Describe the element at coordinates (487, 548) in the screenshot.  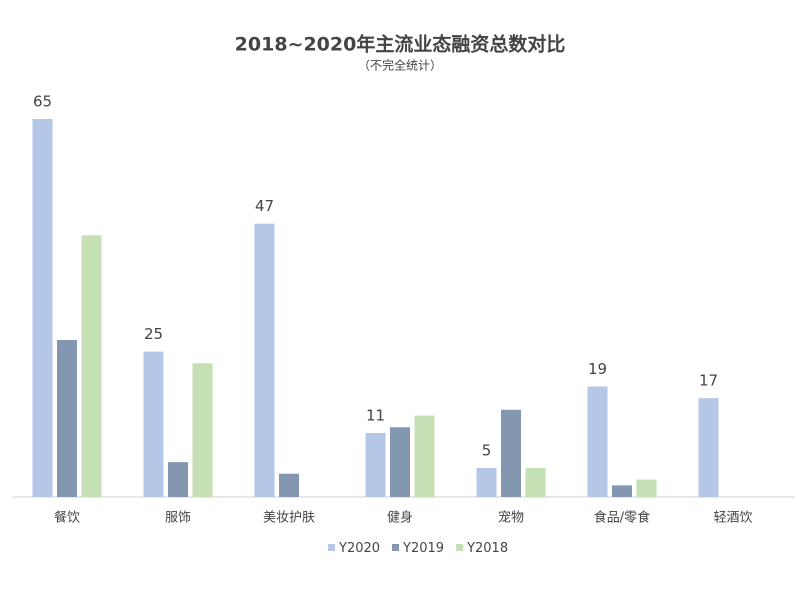
I see `legend-label: Y2018` at that location.